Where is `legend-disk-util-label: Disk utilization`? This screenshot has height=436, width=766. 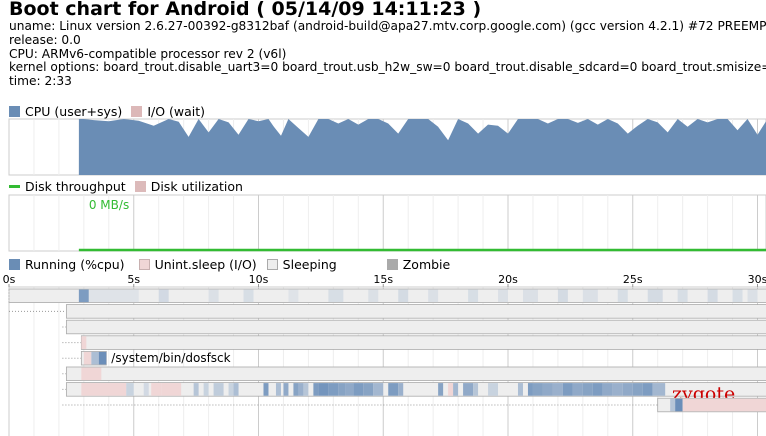 legend-disk-util-label: Disk utilization is located at coordinates (196, 186).